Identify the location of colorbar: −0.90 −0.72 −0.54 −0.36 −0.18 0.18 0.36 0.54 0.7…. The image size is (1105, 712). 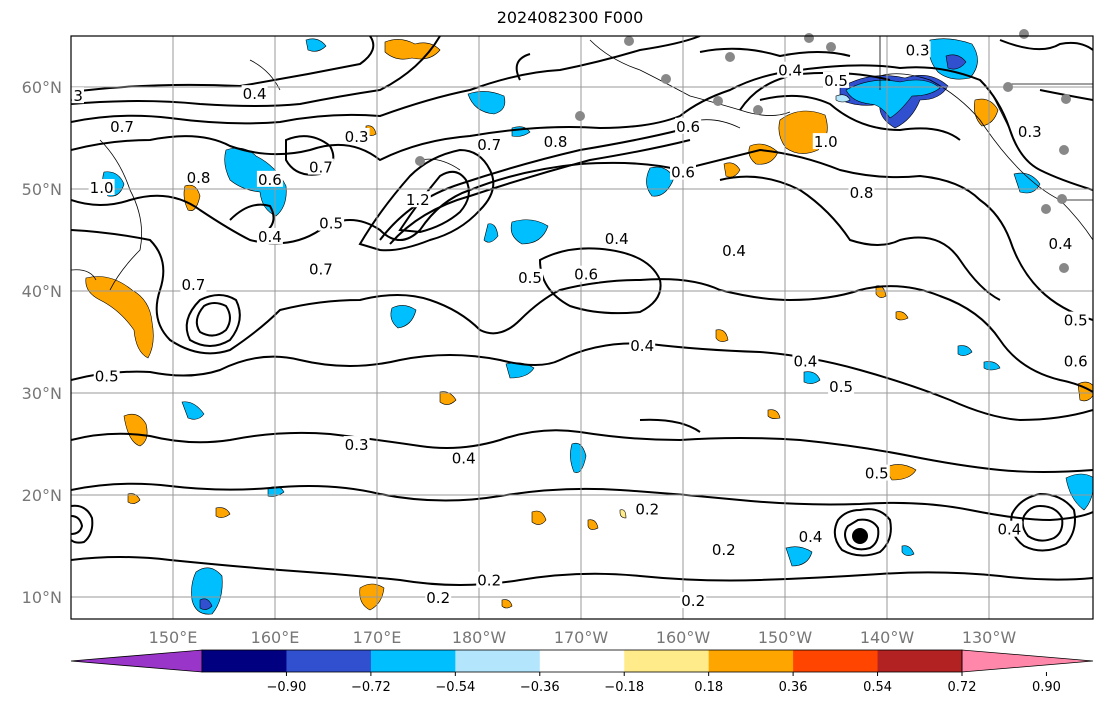
(582, 672).